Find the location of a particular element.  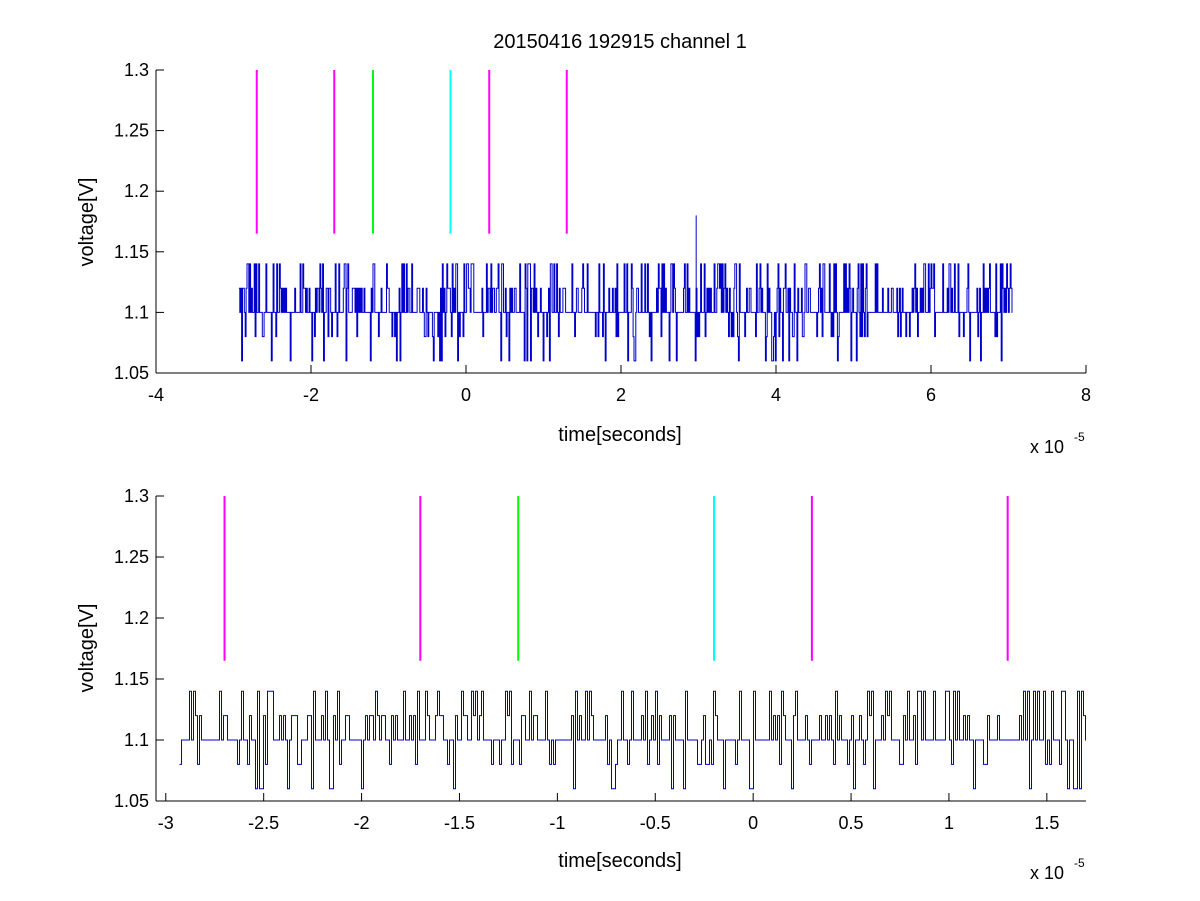

top-y-axis-label: voltage[V] is located at coordinates (87, 222).